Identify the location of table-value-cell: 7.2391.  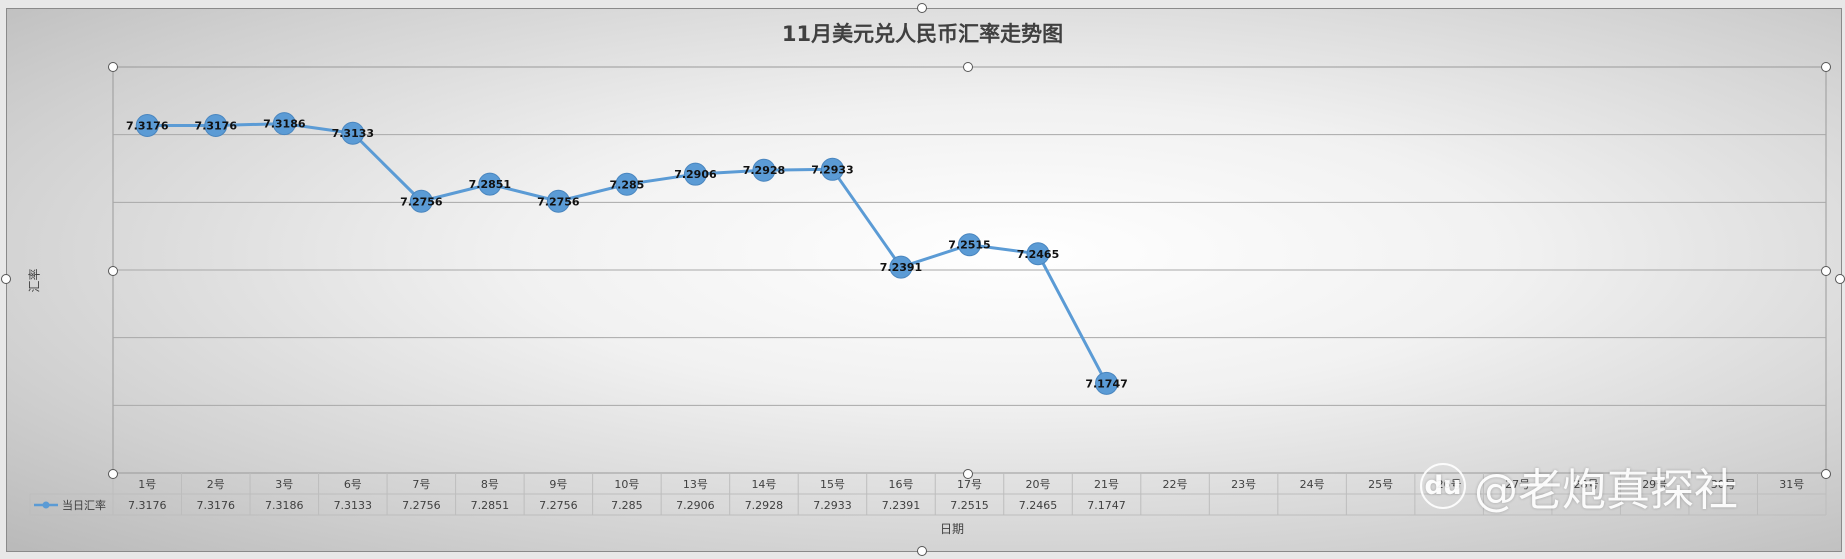
(901, 505).